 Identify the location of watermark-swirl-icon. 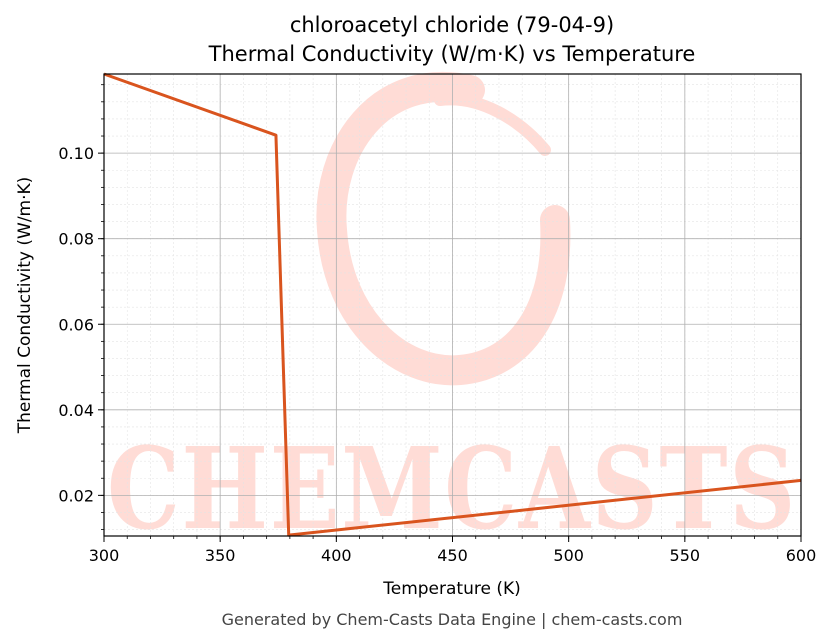
(443, 228).